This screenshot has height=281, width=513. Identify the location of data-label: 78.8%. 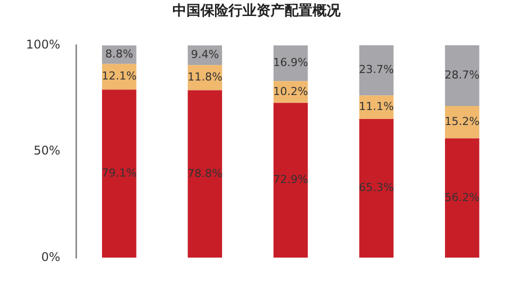
(204, 173).